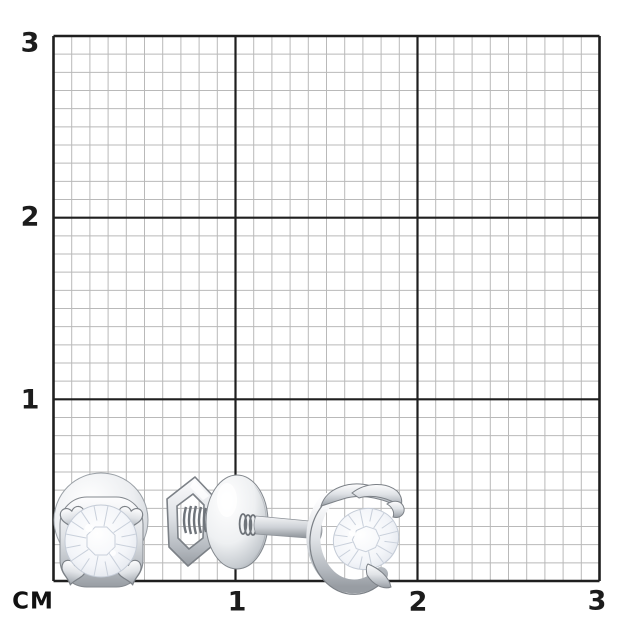 The height and width of the screenshot is (640, 640). Describe the element at coordinates (30, 400) in the screenshot. I see `y-axis-label-1: 1` at that location.